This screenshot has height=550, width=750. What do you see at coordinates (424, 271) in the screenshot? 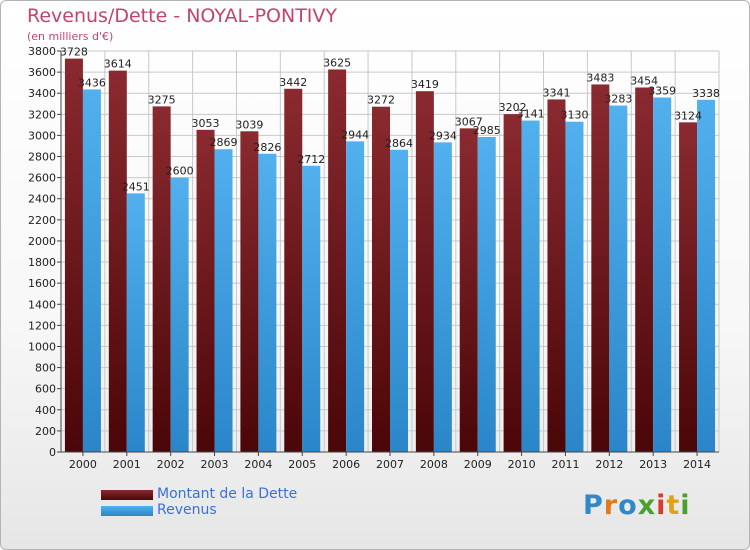
I see `bar-dette-2008` at bounding box center [424, 271].